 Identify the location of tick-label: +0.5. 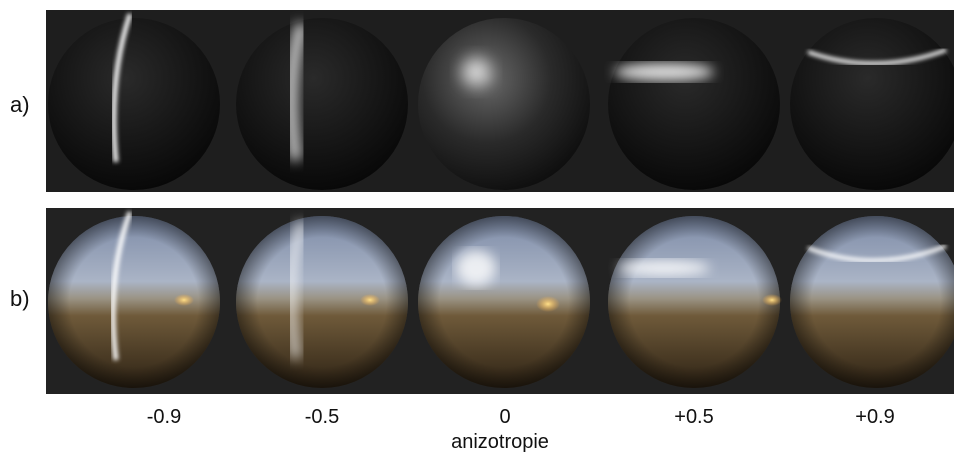
(694, 417).